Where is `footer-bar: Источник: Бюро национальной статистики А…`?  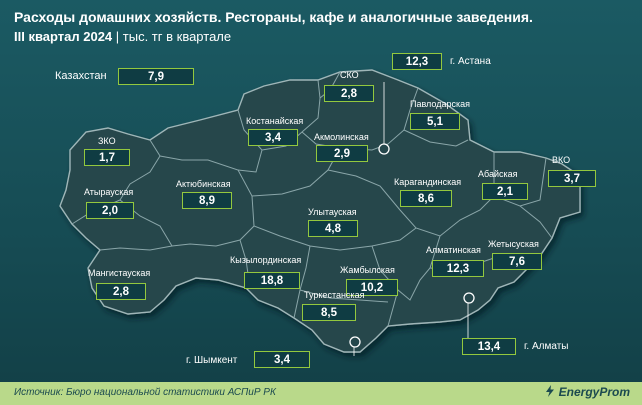
footer-bar: Источник: Бюро национальной статистики А… is located at coordinates (321, 393).